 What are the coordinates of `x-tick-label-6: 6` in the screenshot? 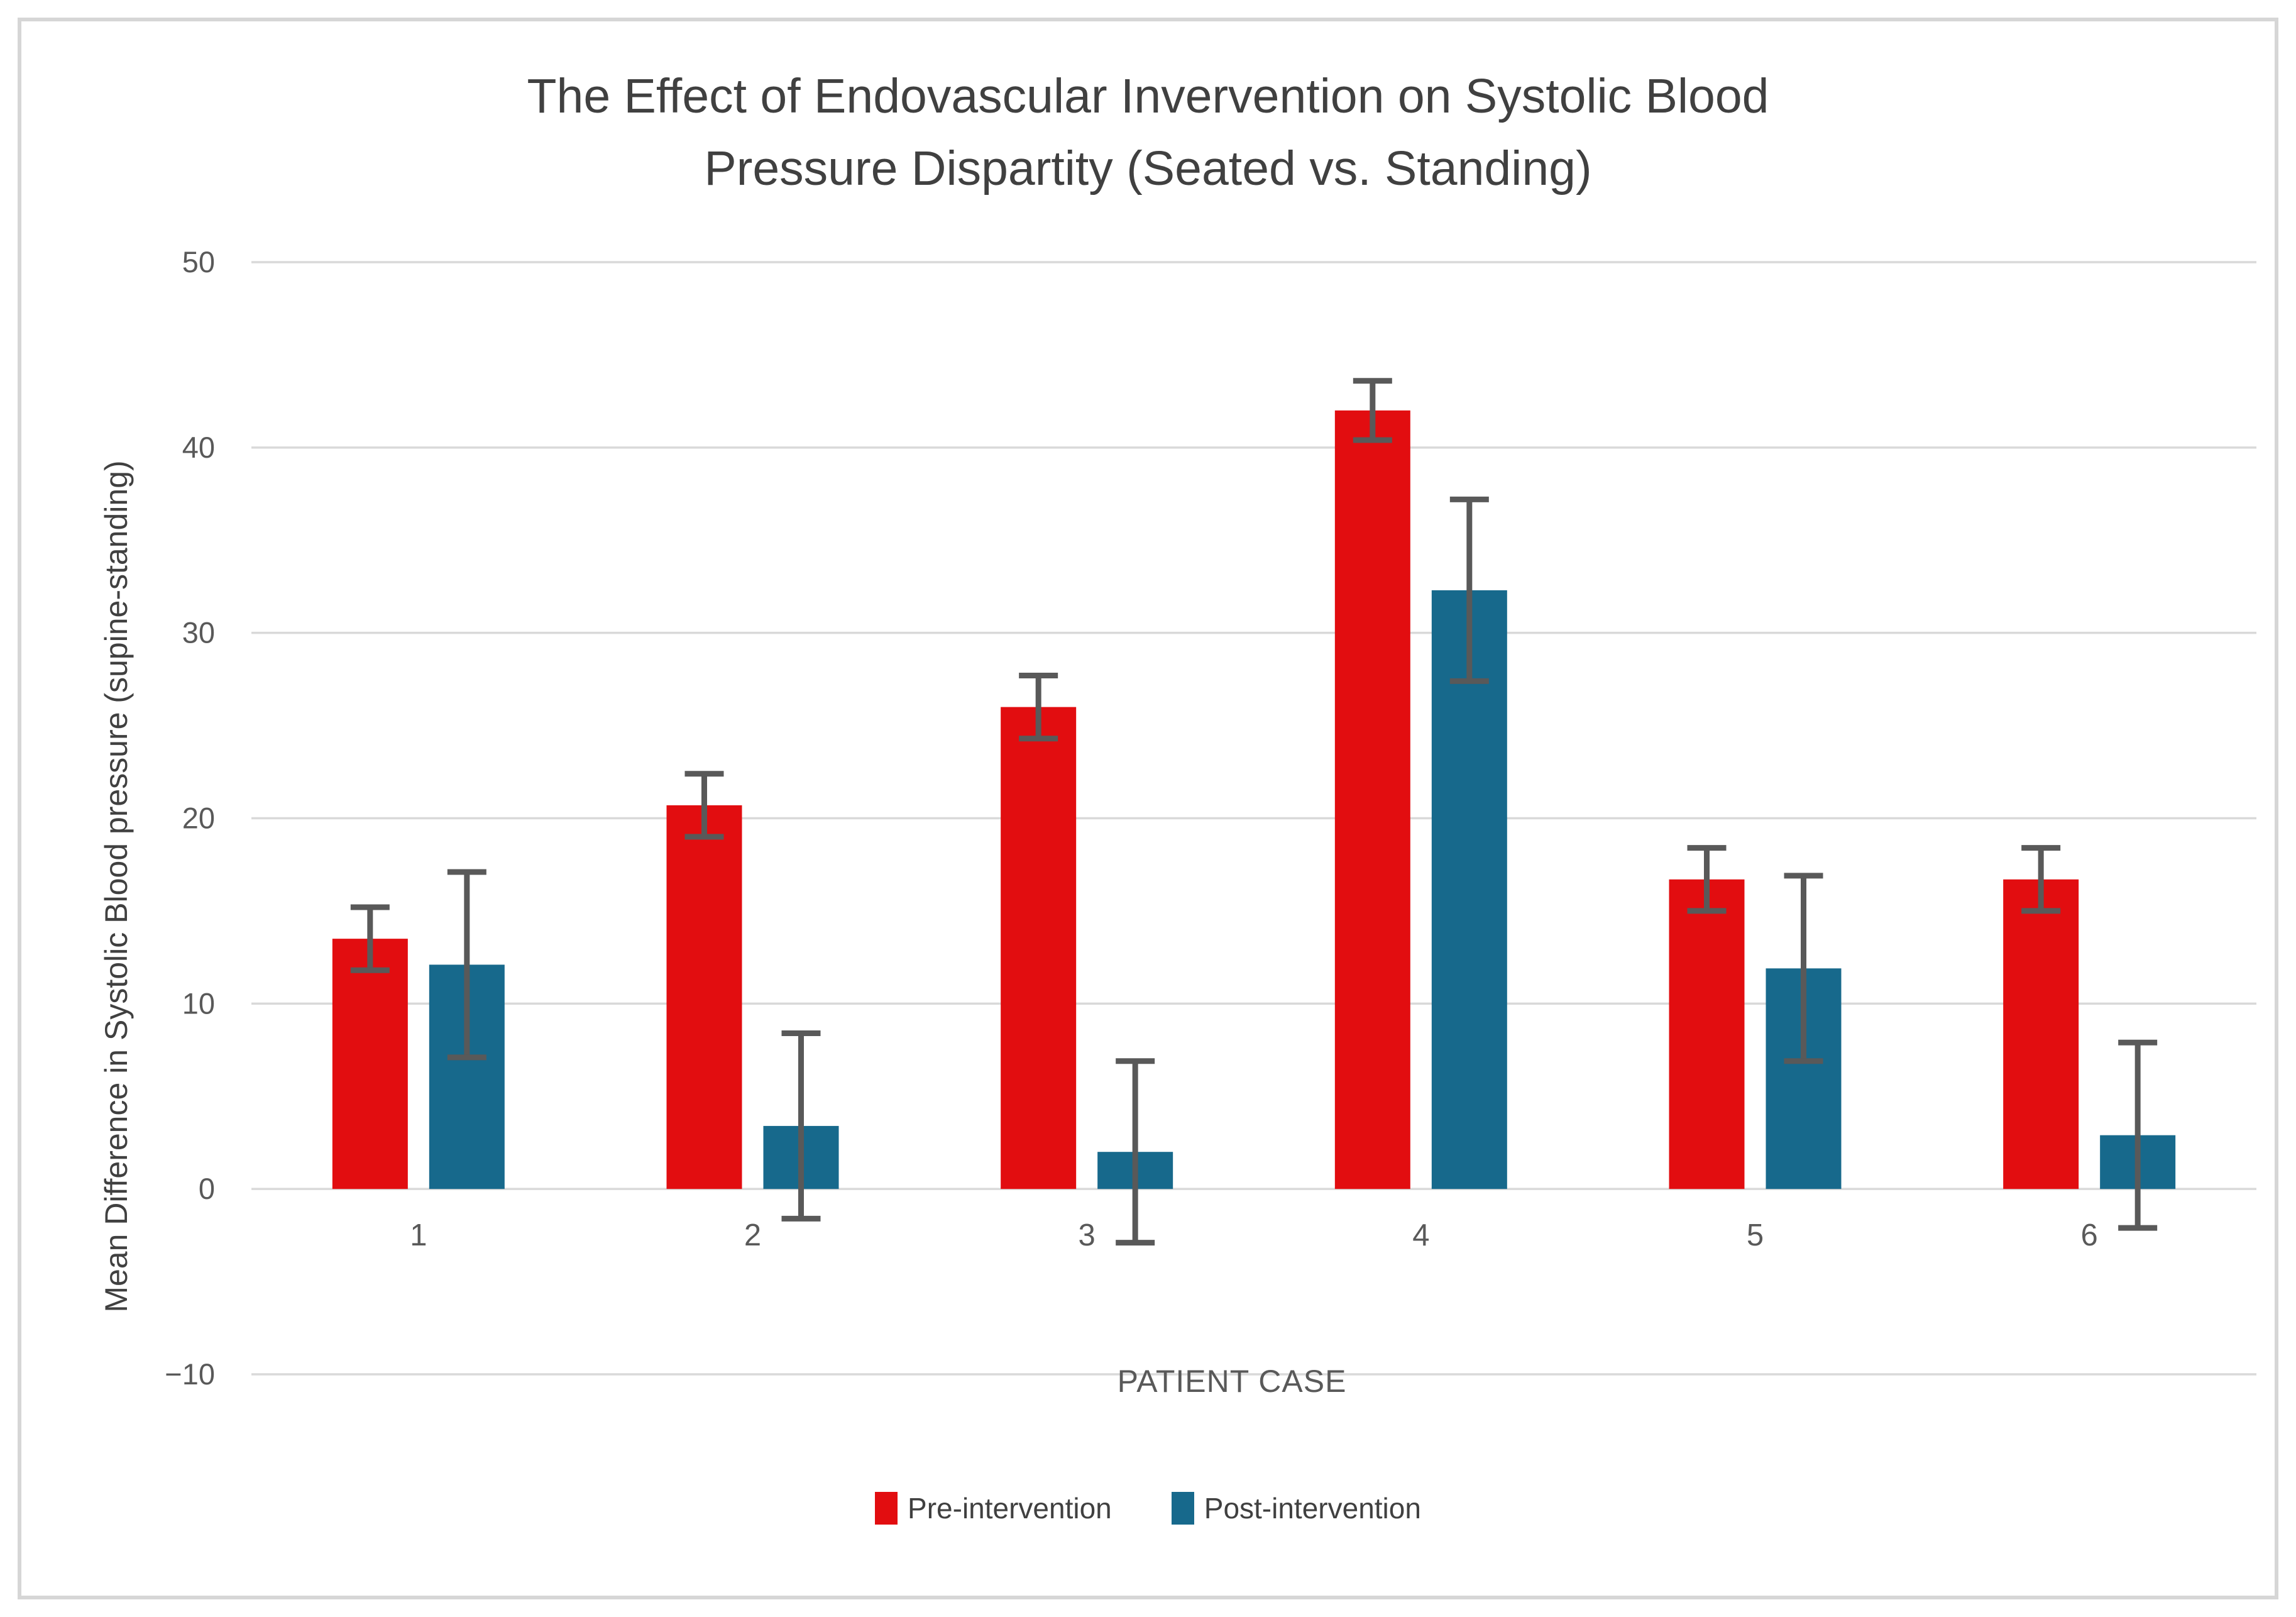 It's located at (2089, 1235).